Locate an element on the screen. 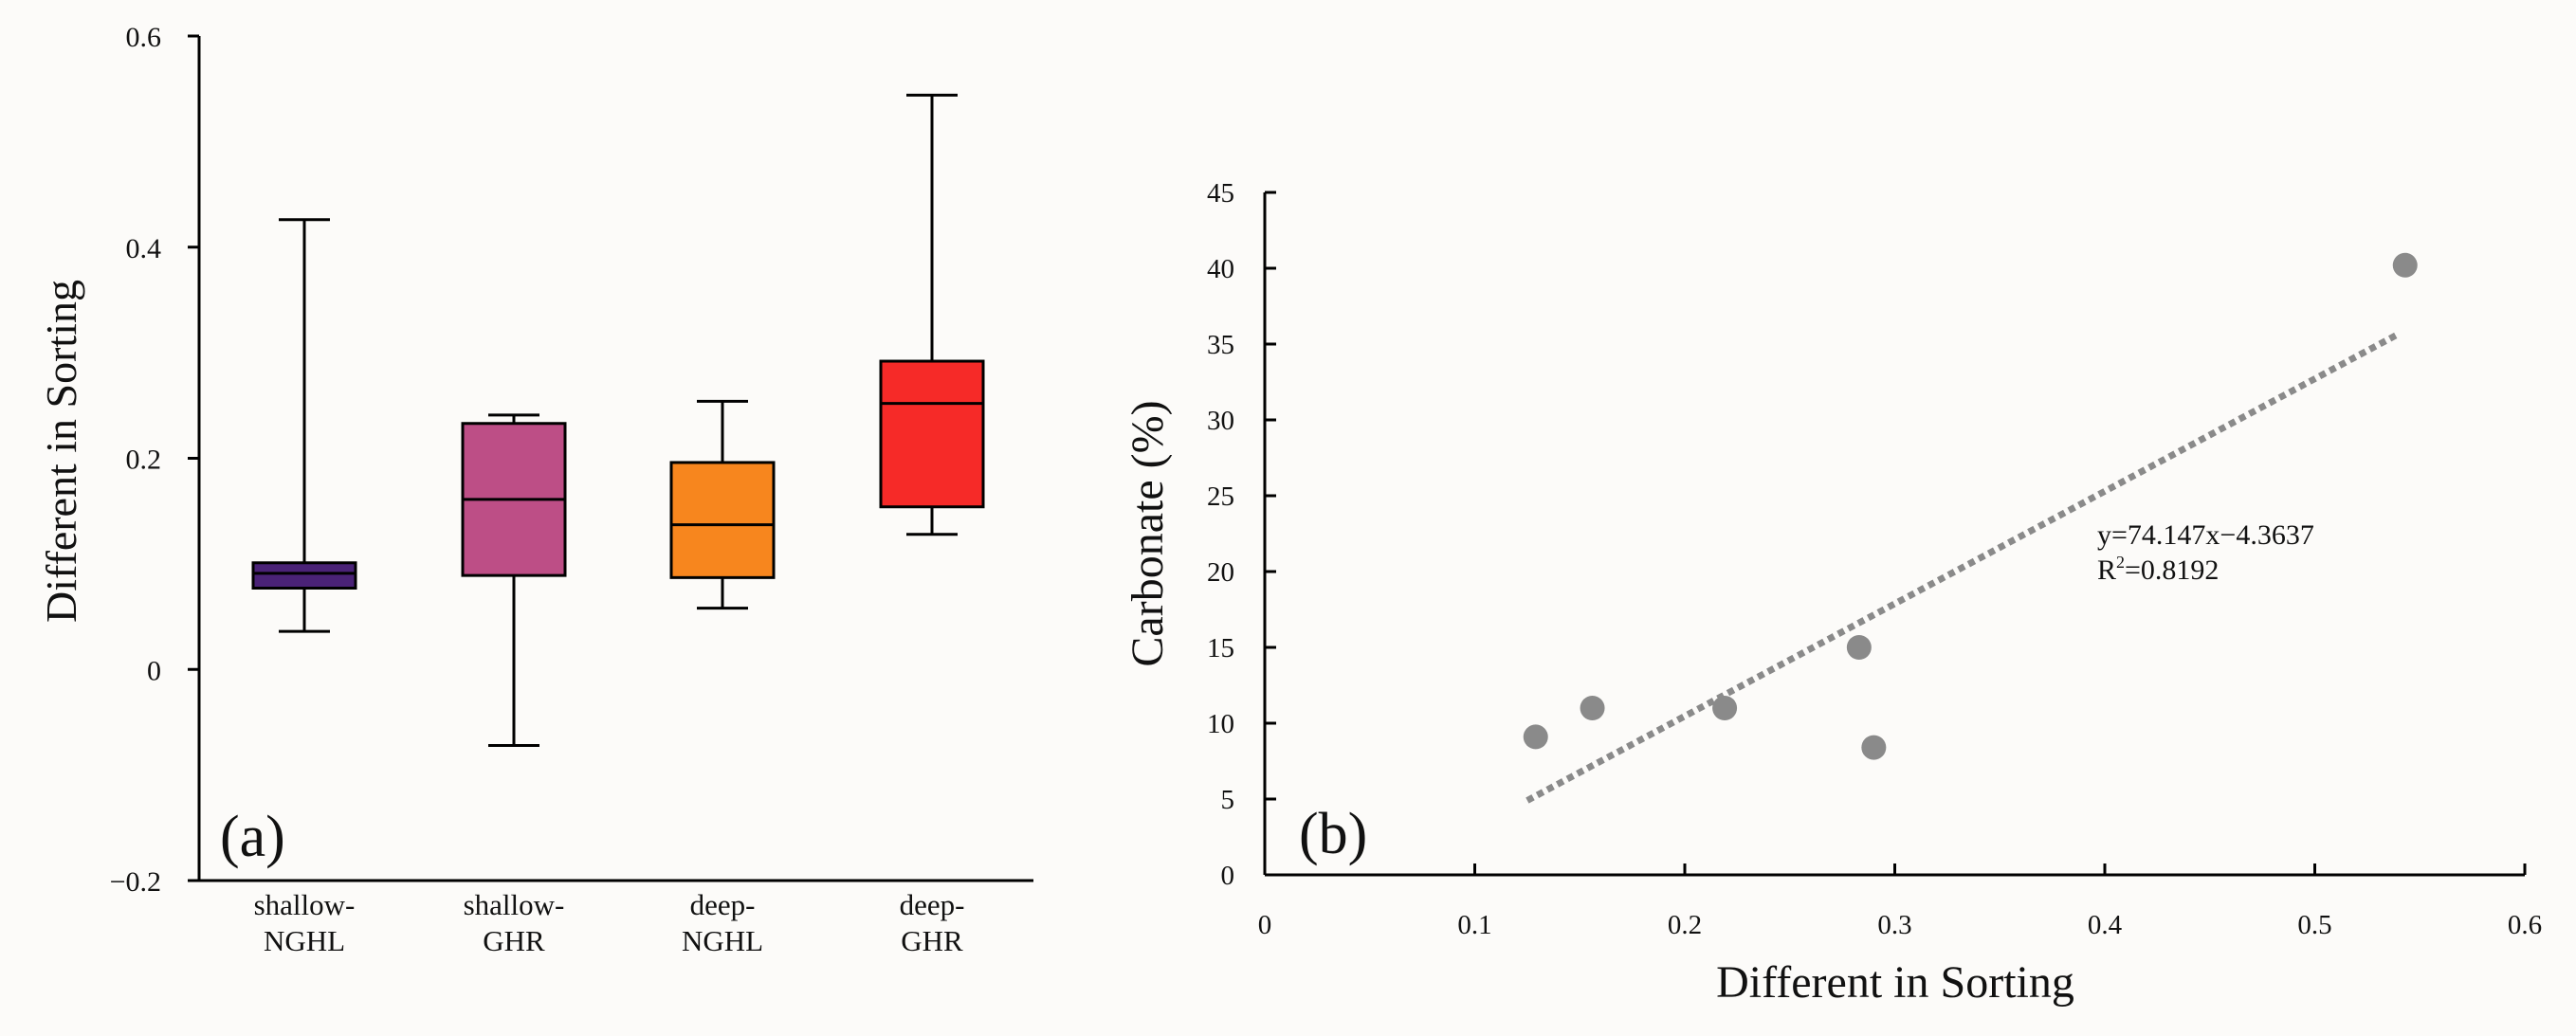 The height and width of the screenshot is (1036, 2576). y-tick-label: 45 is located at coordinates (1220, 193).